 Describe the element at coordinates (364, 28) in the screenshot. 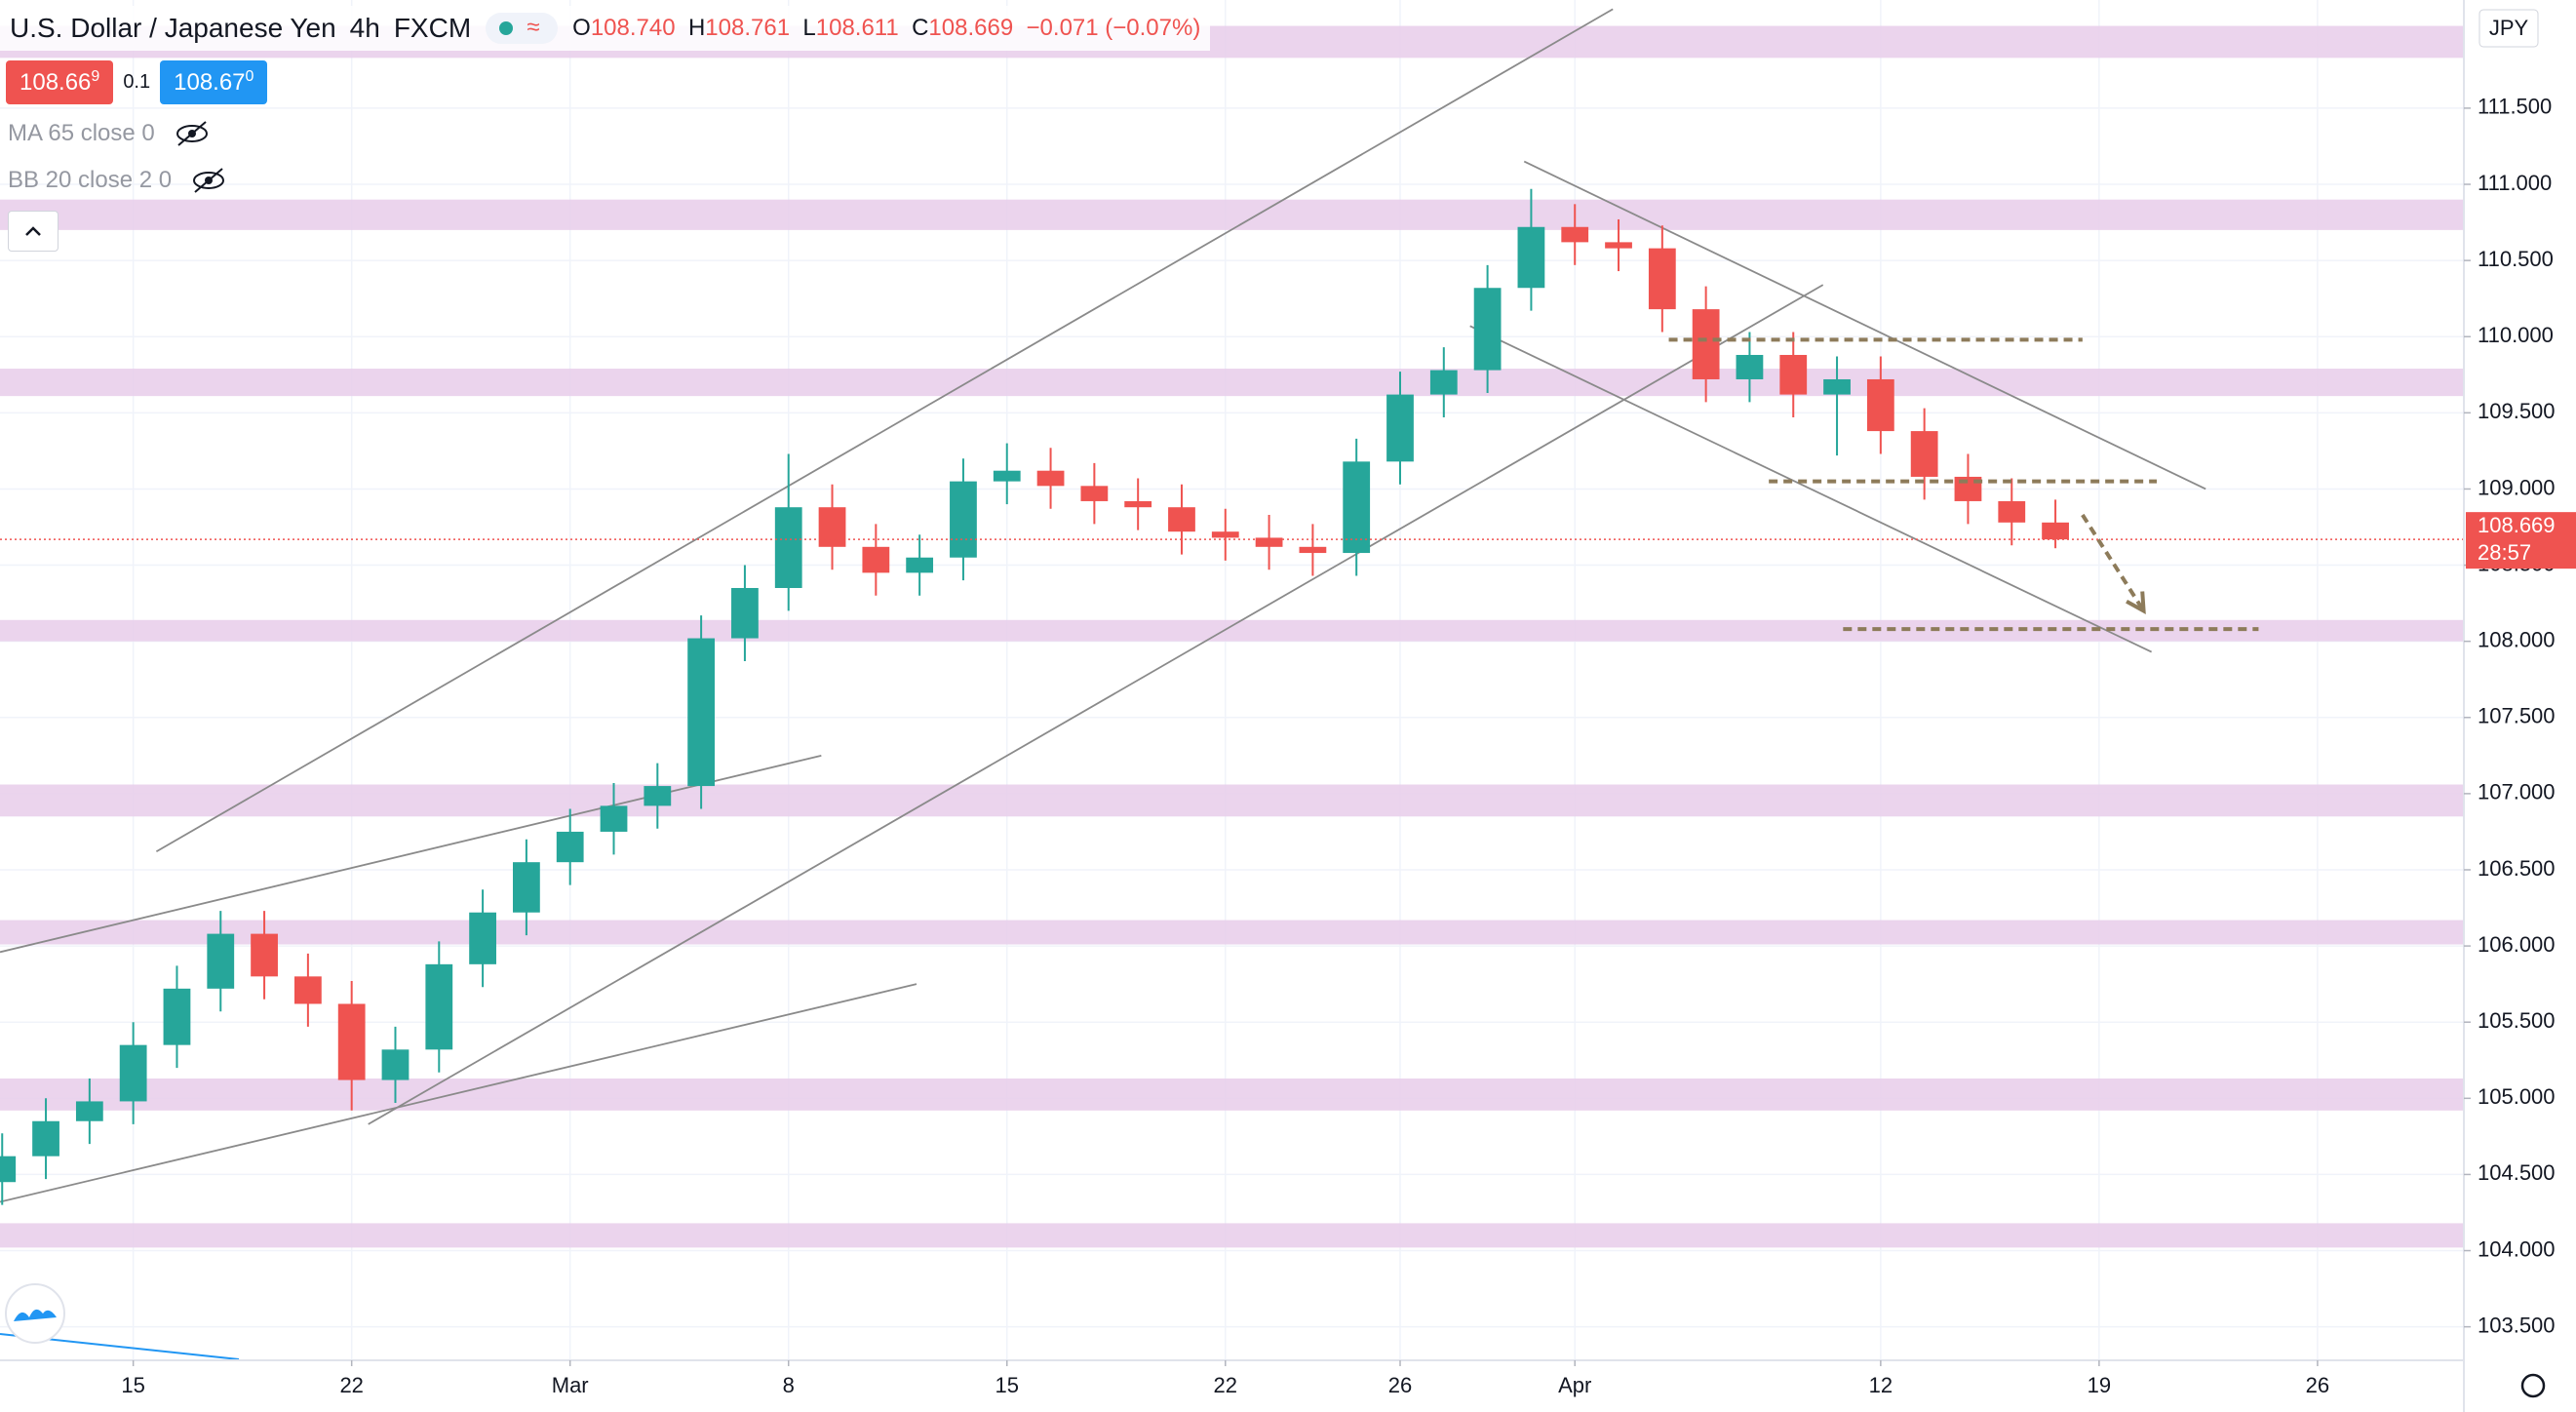

I see `interval: 4h` at that location.